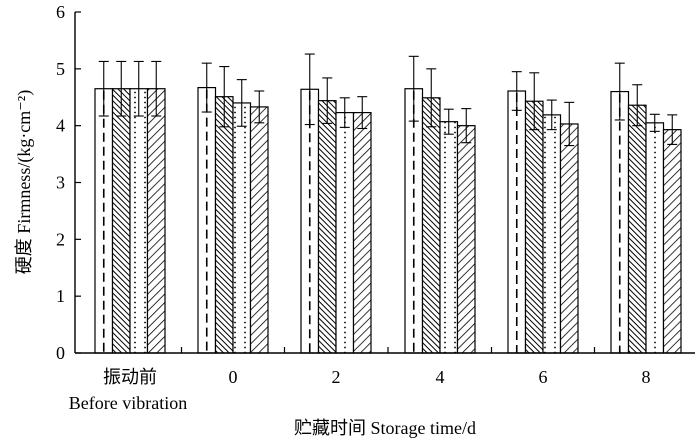  I want to click on y-tick-label-5: 5, so click(60, 69).